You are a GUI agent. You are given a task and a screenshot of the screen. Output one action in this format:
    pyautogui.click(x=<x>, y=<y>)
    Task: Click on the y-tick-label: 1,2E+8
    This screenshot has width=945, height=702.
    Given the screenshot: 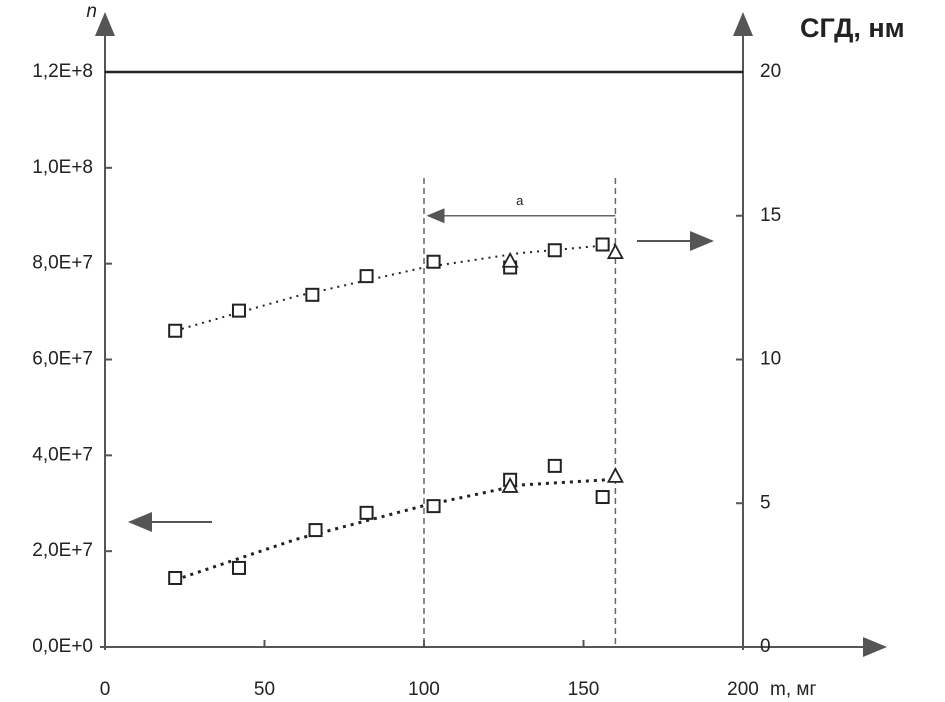 What is the action you would take?
    pyautogui.click(x=62, y=71)
    